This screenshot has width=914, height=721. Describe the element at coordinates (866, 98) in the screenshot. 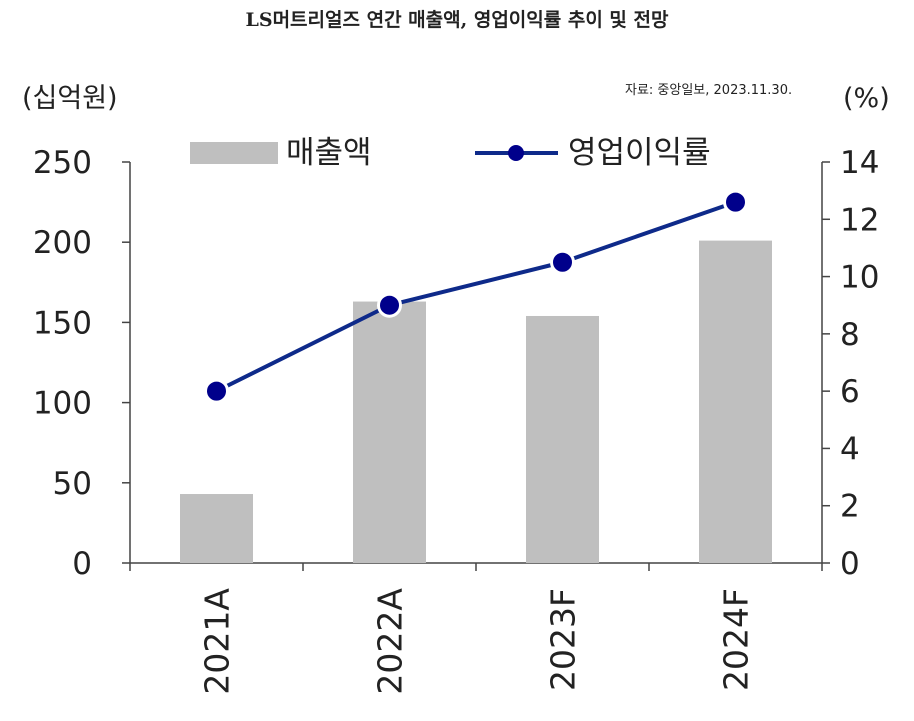

I see `right-axis-unit: (%)` at that location.